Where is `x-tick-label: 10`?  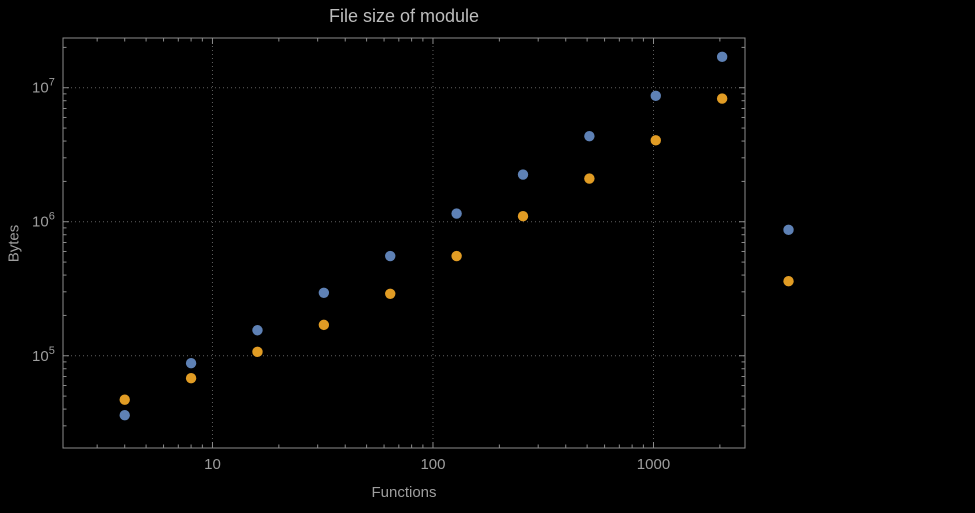 x-tick-label: 10 is located at coordinates (212, 464).